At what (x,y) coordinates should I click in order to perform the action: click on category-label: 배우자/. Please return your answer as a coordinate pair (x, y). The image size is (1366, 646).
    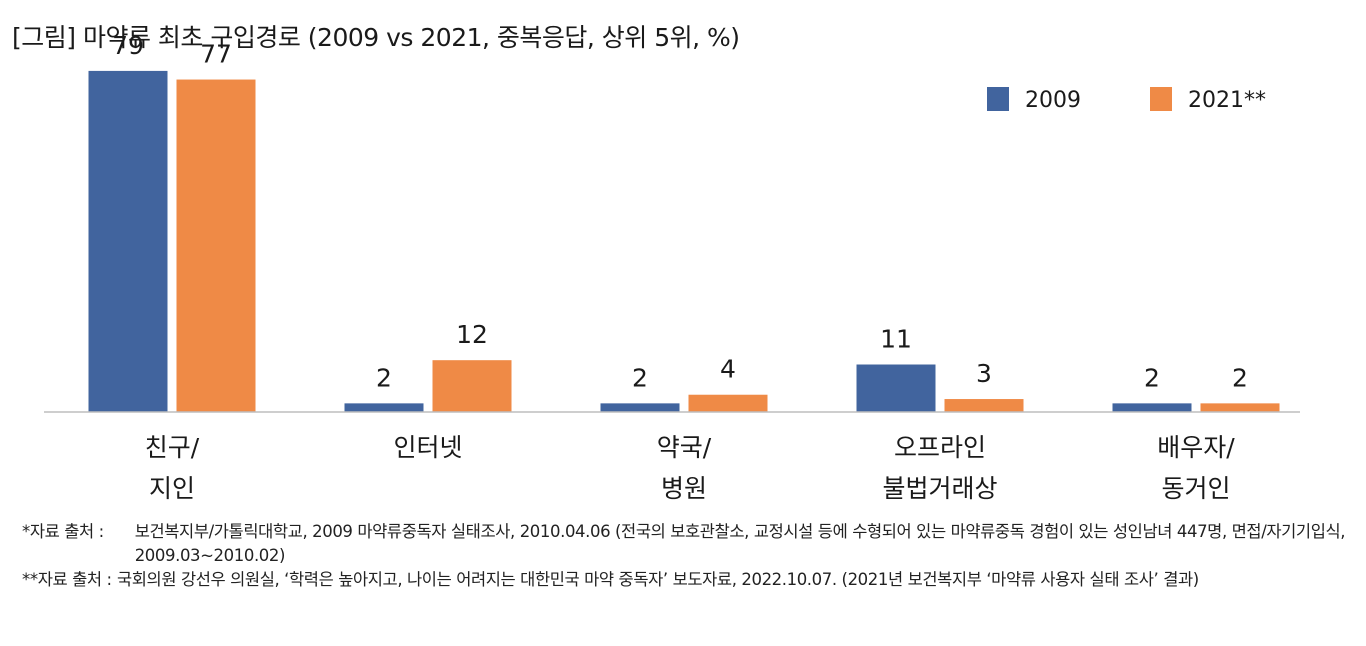
    Looking at the image, I should click on (1196, 447).